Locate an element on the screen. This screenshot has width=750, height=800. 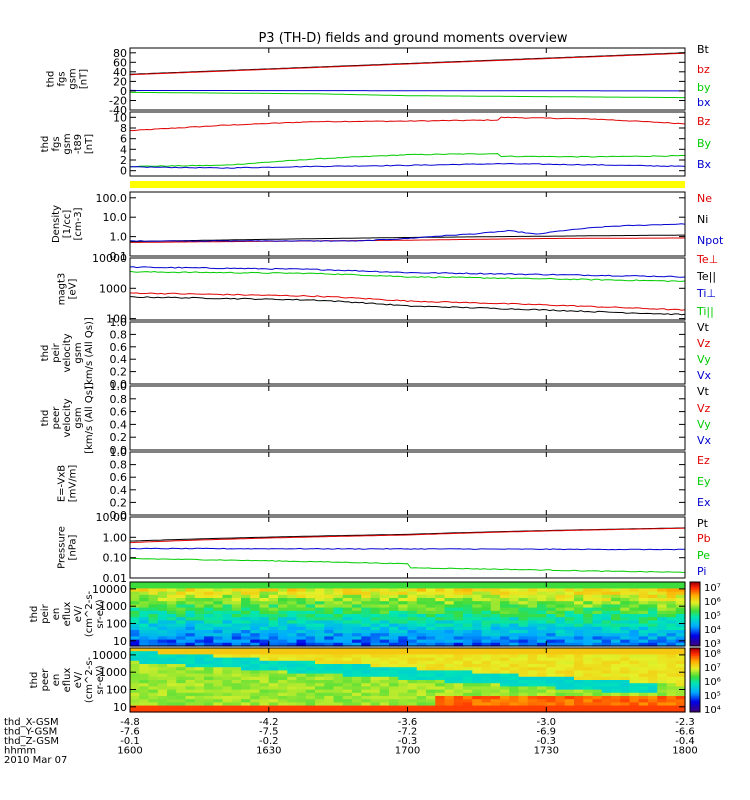
colorbar-segment is located at coordinates (695, 583).